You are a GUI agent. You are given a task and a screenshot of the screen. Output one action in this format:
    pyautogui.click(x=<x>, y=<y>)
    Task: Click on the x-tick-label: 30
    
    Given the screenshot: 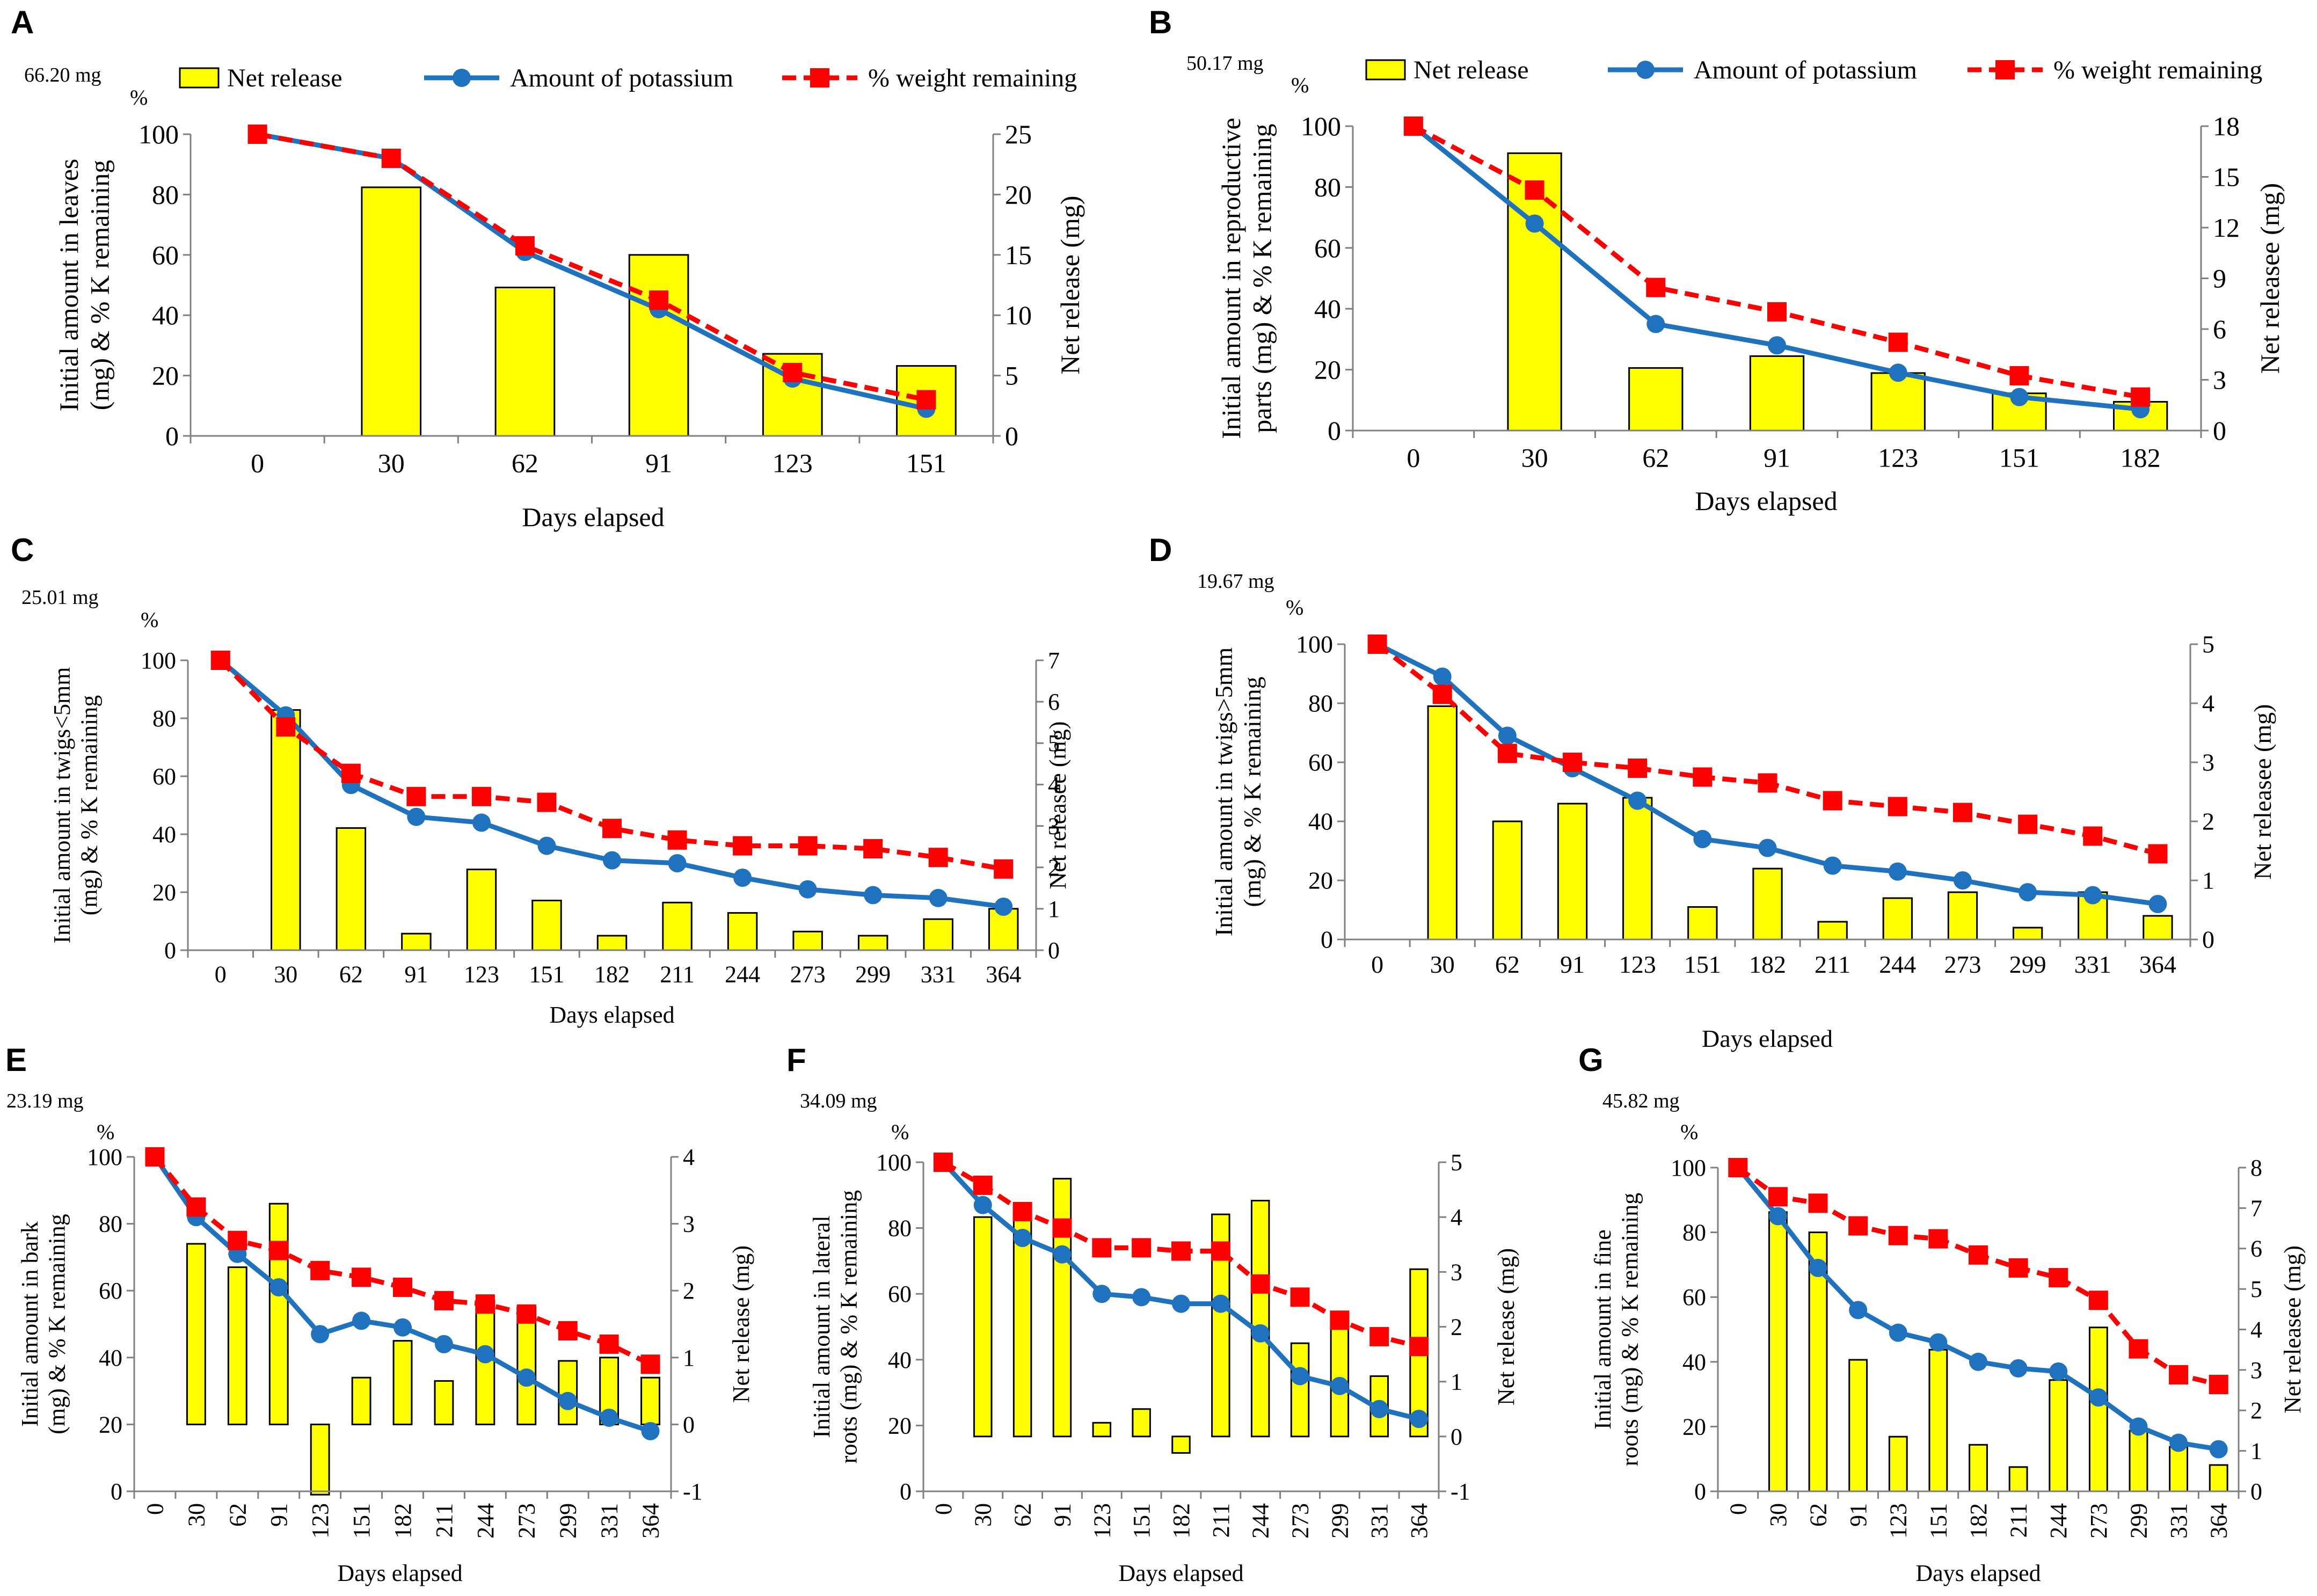 What is the action you would take?
    pyautogui.click(x=983, y=1515)
    